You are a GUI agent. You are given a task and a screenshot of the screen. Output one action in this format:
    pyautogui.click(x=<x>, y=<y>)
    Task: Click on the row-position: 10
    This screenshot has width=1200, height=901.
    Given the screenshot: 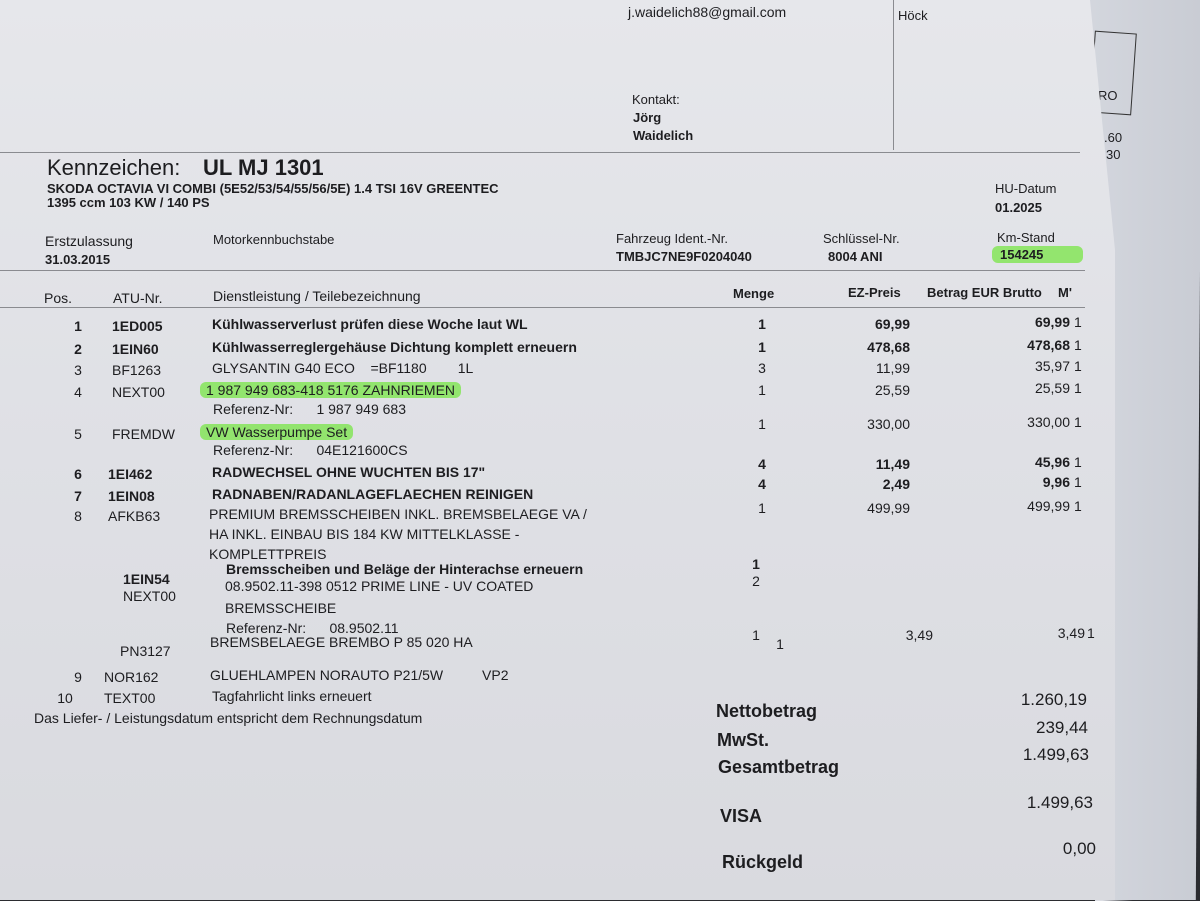 What is the action you would take?
    pyautogui.click(x=65, y=698)
    